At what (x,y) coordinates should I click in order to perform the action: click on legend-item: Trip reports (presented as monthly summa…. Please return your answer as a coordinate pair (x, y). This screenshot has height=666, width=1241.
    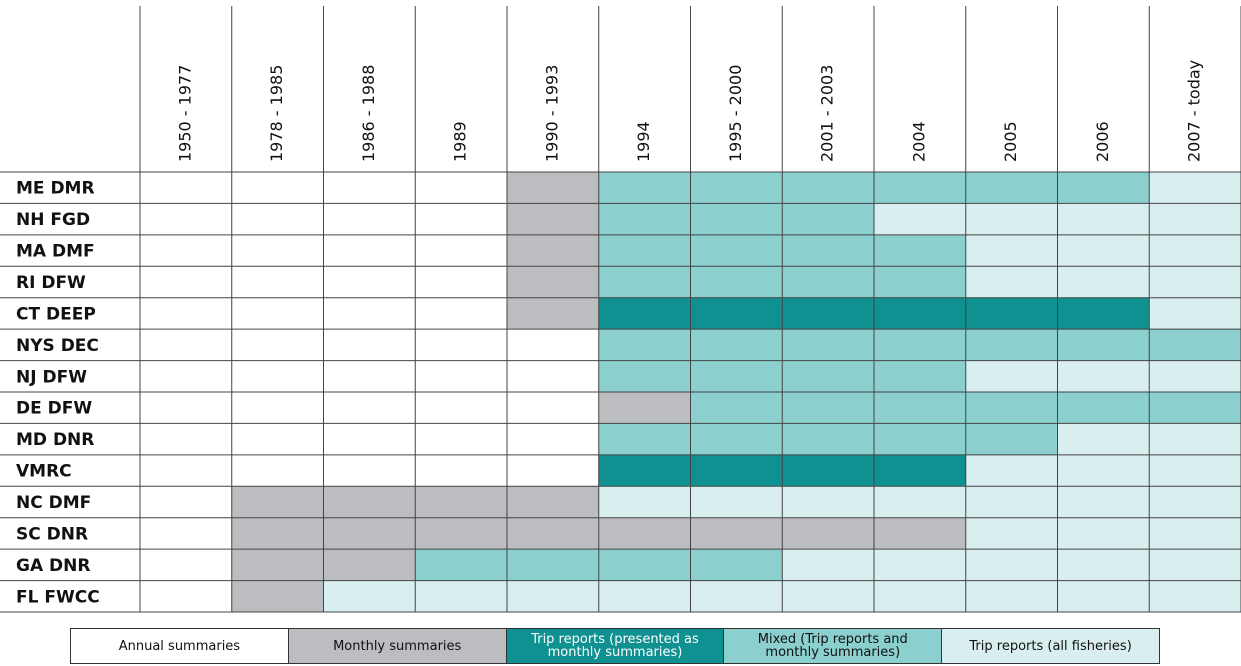
    Looking at the image, I should click on (615, 646).